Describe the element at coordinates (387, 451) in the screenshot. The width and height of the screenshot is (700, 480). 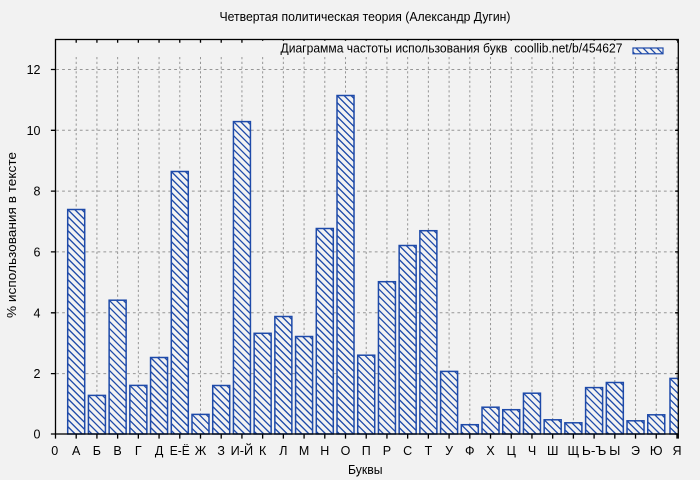
I see `svg-text: Р` at that location.